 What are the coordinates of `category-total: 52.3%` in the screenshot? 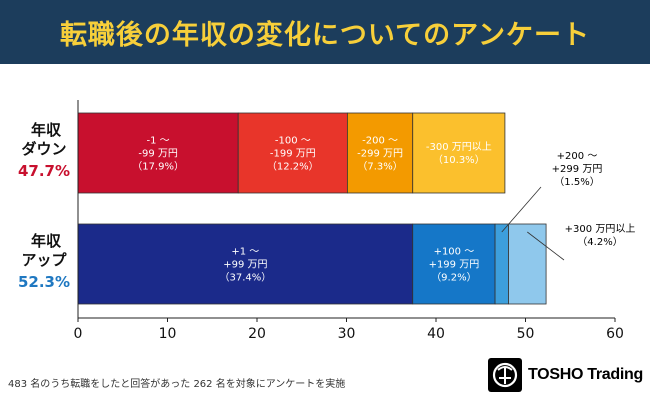 It's located at (44, 282).